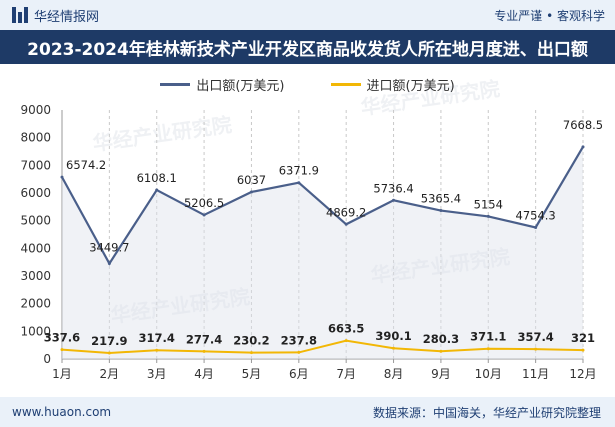  I want to click on x-axis: 1月 2月 3月 4月 5月 6月 7月 8月 9月 10月 11月 12月, so click(324, 369).